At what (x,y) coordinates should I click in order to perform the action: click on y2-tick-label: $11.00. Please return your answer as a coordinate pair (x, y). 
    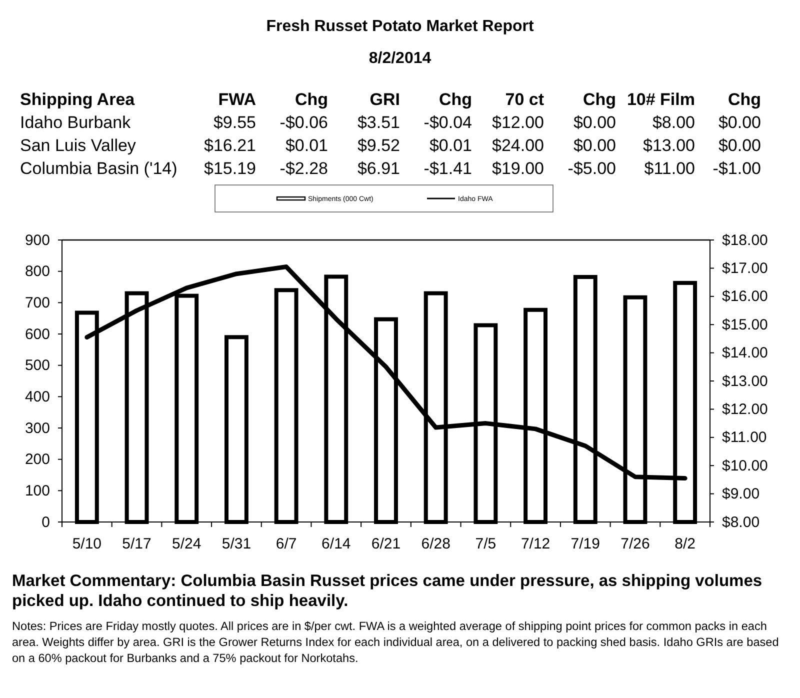
    Looking at the image, I should click on (744, 437).